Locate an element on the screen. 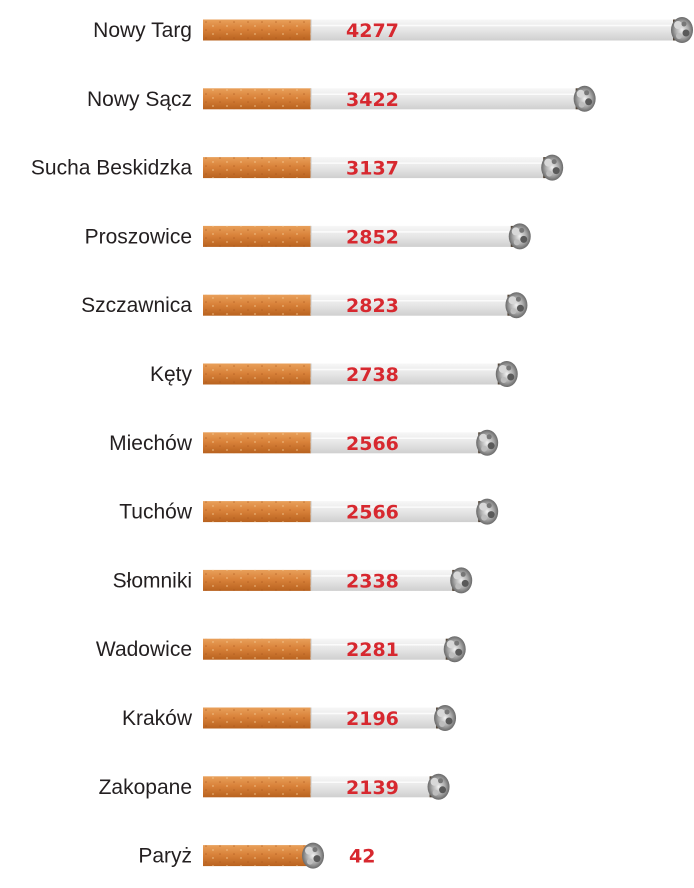 The width and height of the screenshot is (694, 888). bar-row: Słomniki 2338 is located at coordinates (293, 580).